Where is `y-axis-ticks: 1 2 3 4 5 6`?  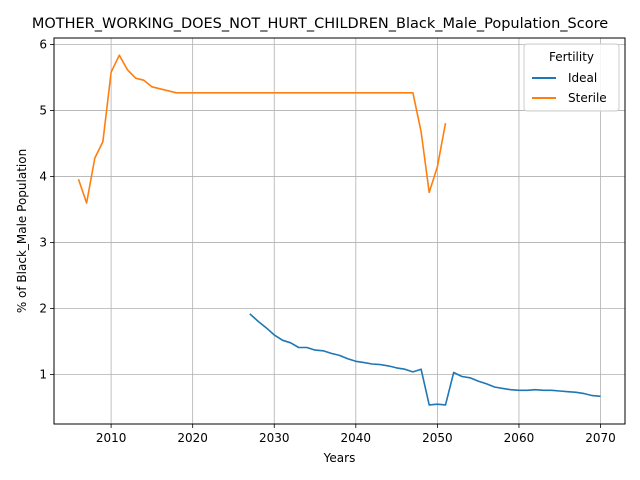 y-axis-ticks: 1 2 3 4 5 6 is located at coordinates (46, 210).